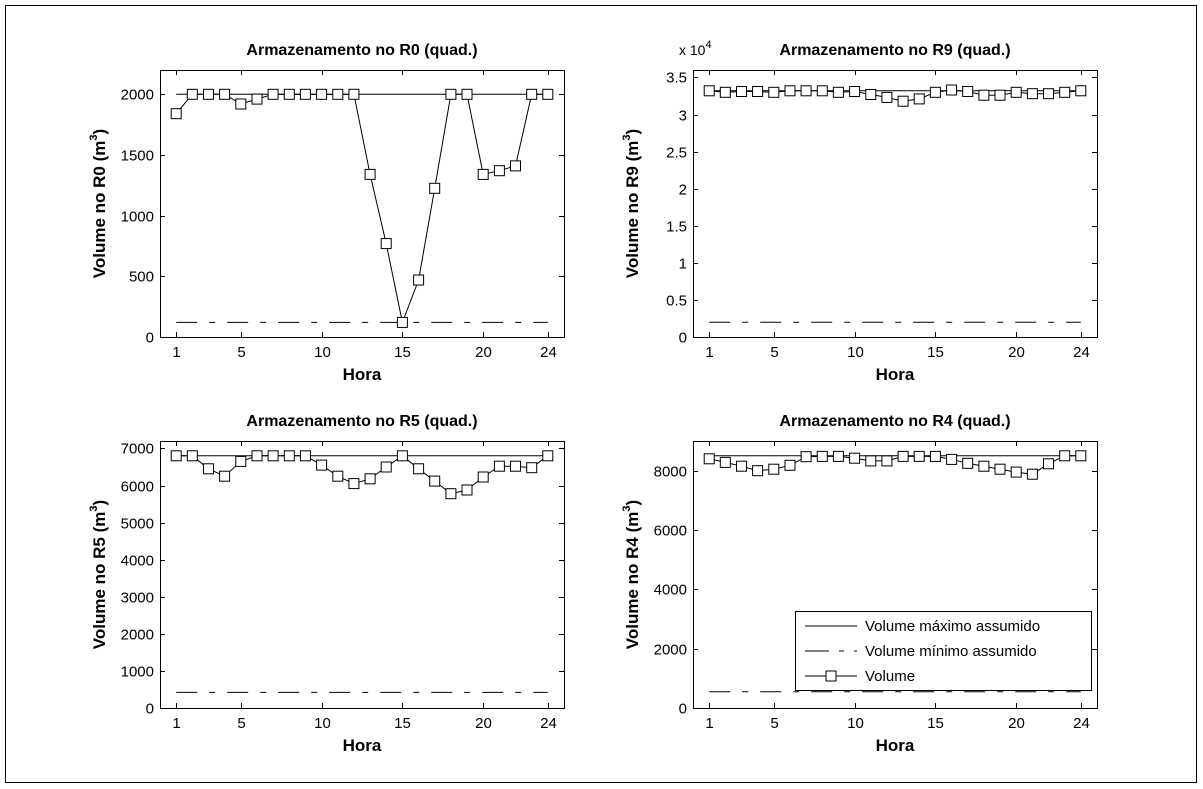 The height and width of the screenshot is (789, 1203). Describe the element at coordinates (361, 421) in the screenshot. I see `chart-title: Armazenamento no R5 (quad.)` at that location.